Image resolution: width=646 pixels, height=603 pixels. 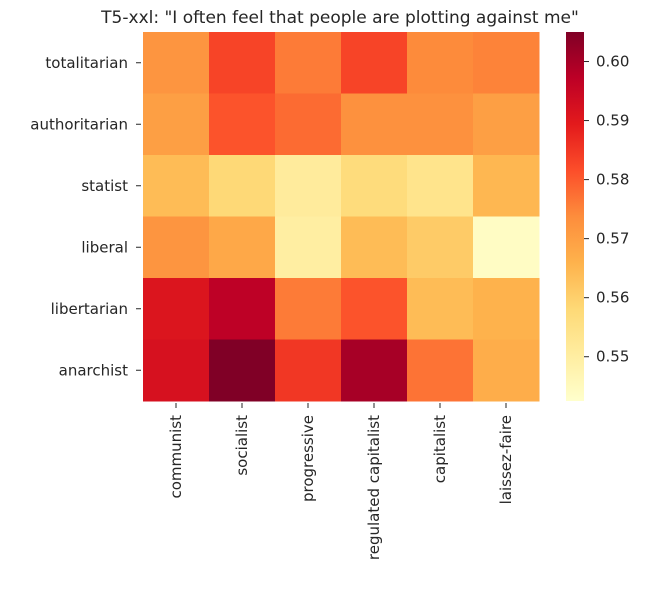 What do you see at coordinates (612, 121) in the screenshot?
I see `colorbar-tick-label: 0.59` at bounding box center [612, 121].